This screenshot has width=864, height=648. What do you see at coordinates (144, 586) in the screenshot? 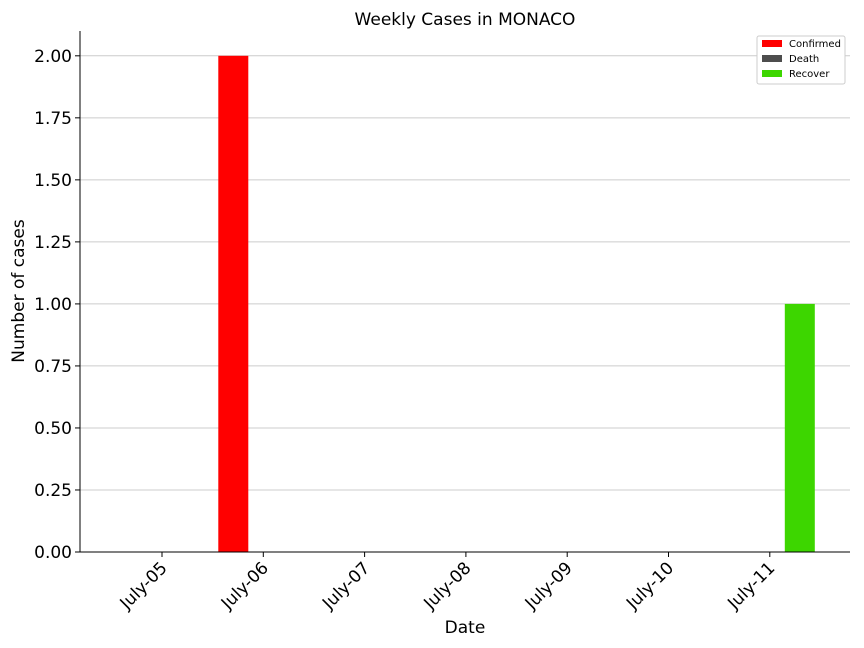
I see `x-tick-label: July-05` at bounding box center [144, 586].